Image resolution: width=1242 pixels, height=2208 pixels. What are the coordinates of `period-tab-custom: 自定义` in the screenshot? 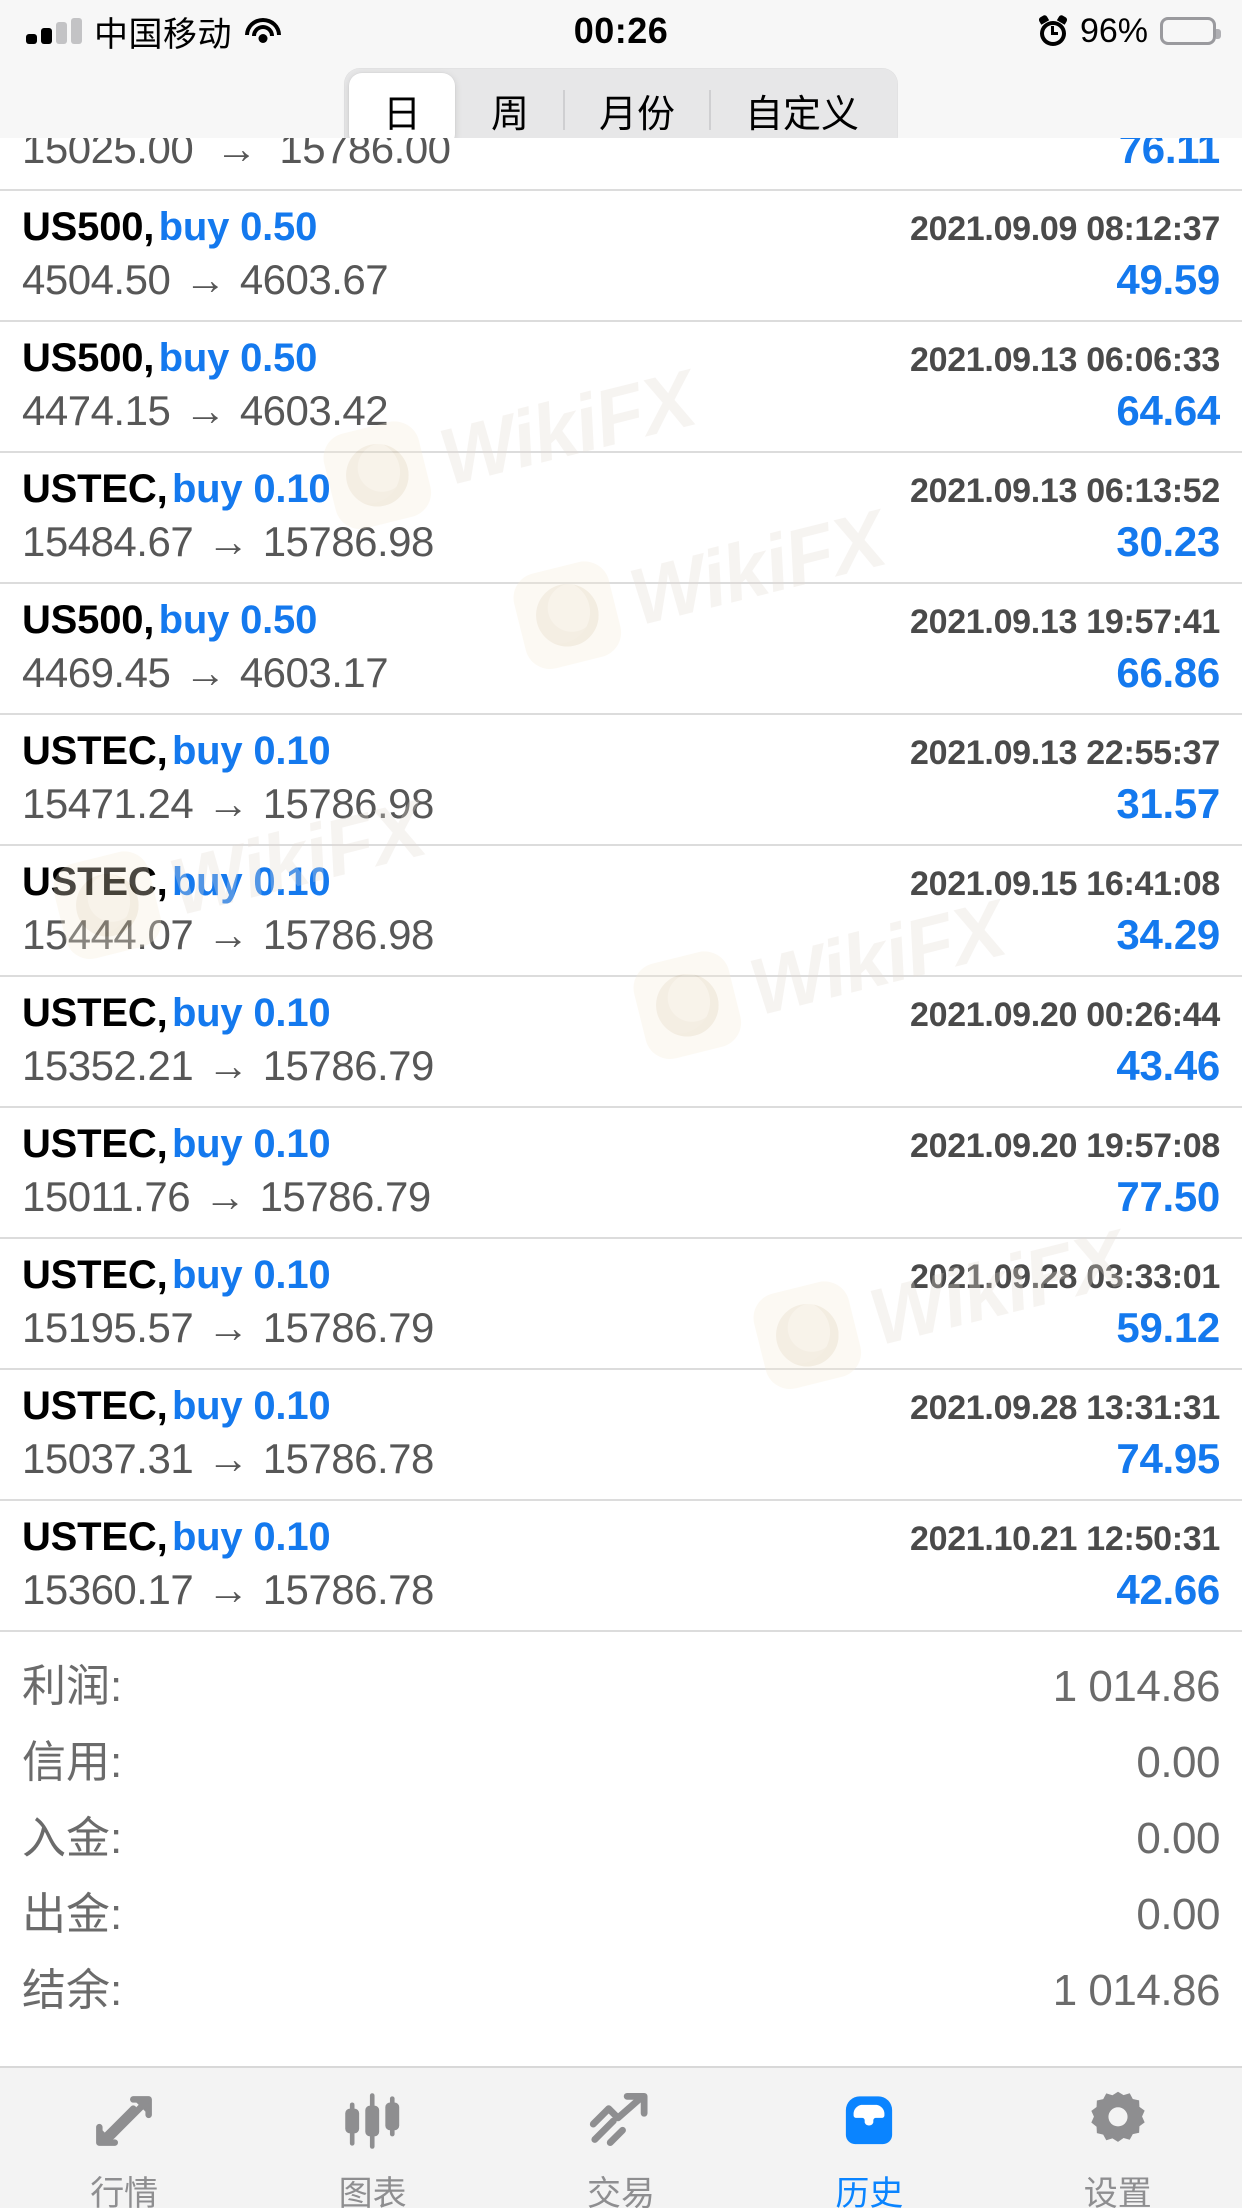 It's located at (802, 114).